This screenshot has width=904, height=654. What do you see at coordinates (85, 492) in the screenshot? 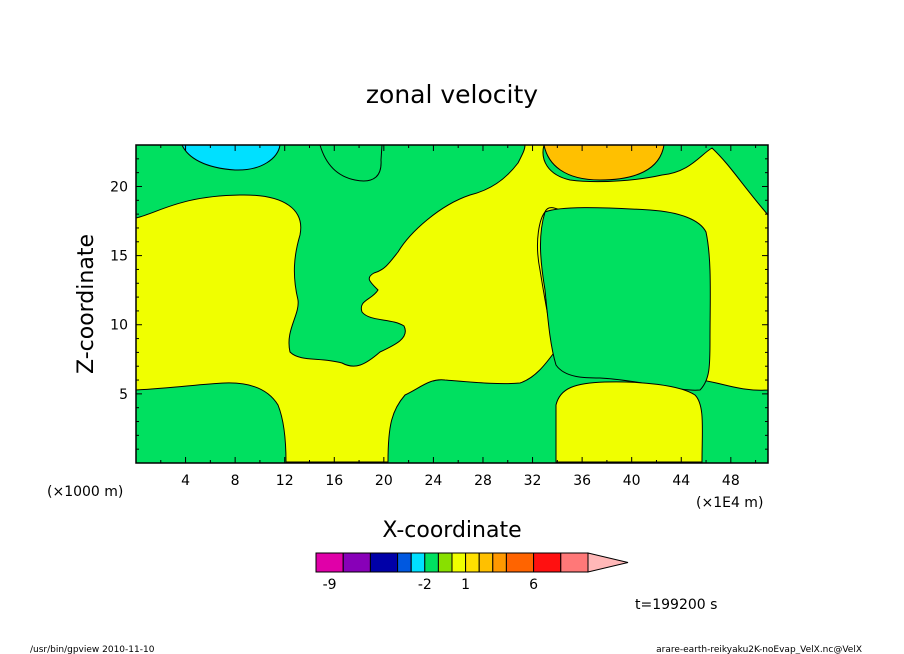
I see `y-scale-note: (×1000 m)` at bounding box center [85, 492].